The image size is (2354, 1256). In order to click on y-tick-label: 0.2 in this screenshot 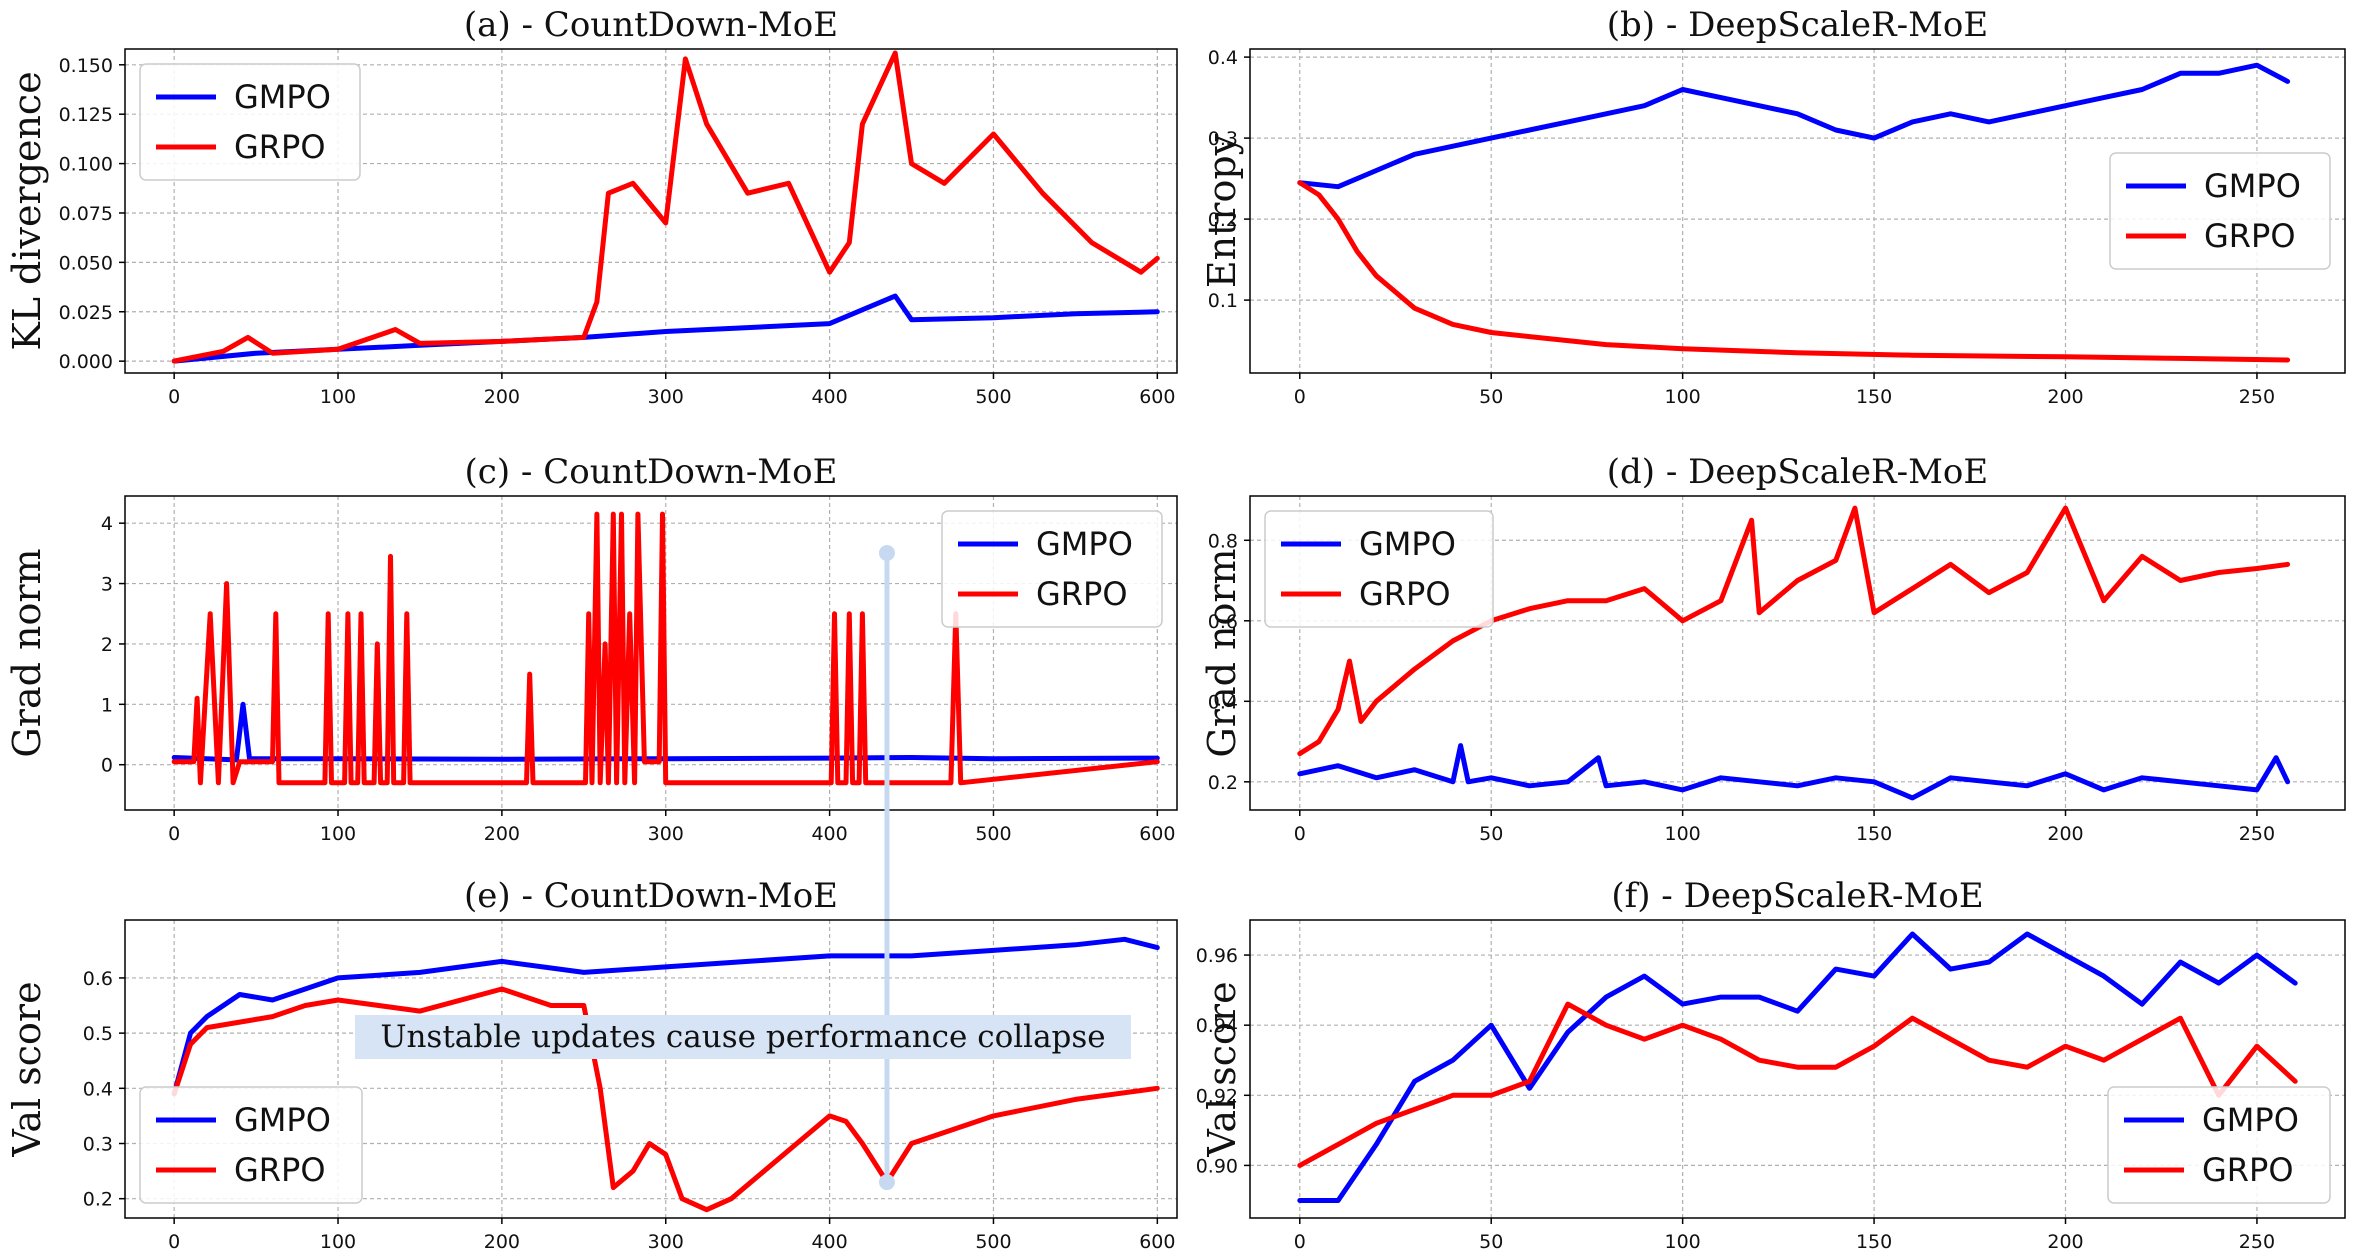, I will do `click(1223, 220)`.